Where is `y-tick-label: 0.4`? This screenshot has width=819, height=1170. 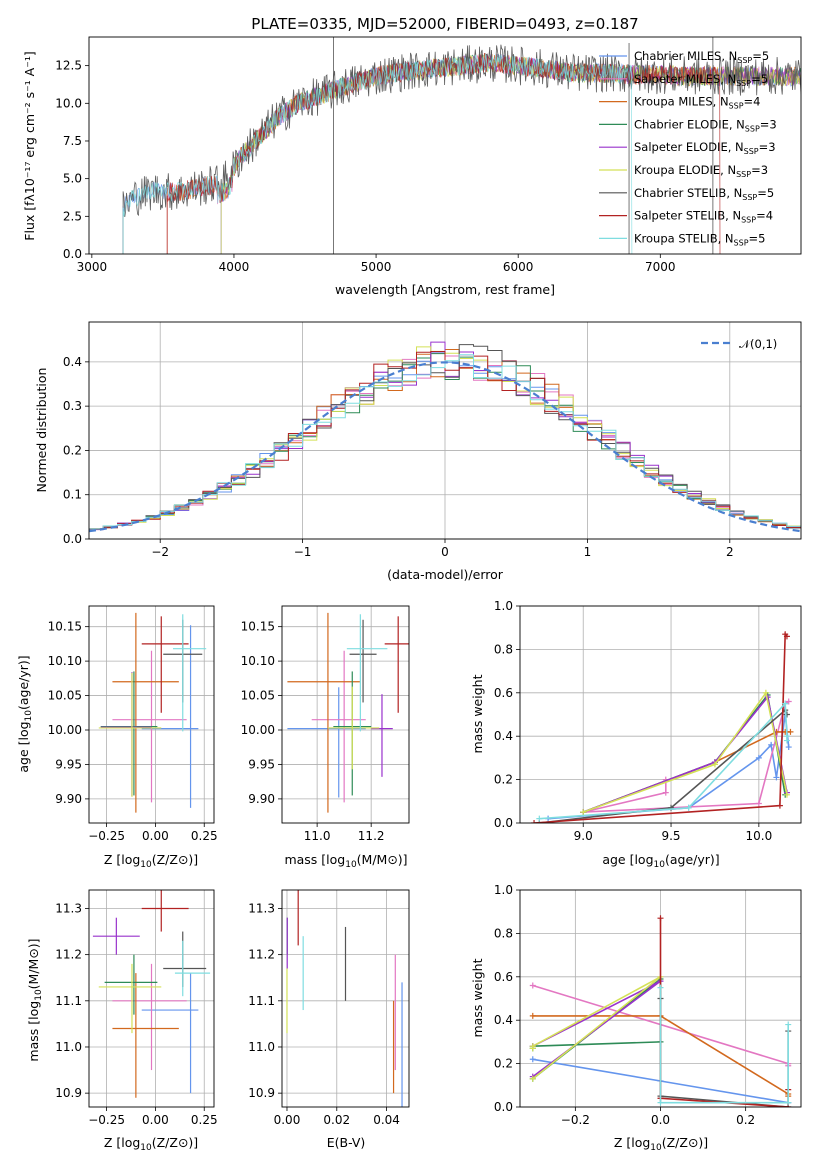 y-tick-label: 0.4 is located at coordinates (503, 1020).